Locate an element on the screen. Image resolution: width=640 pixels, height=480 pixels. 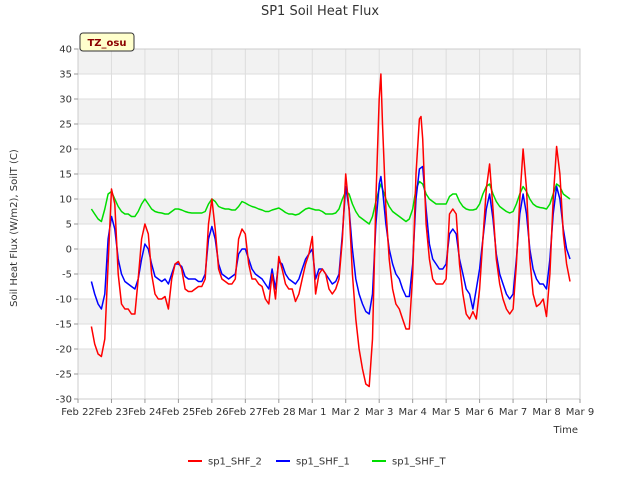
y-tick-label: 25 is located at coordinates (65, 125).